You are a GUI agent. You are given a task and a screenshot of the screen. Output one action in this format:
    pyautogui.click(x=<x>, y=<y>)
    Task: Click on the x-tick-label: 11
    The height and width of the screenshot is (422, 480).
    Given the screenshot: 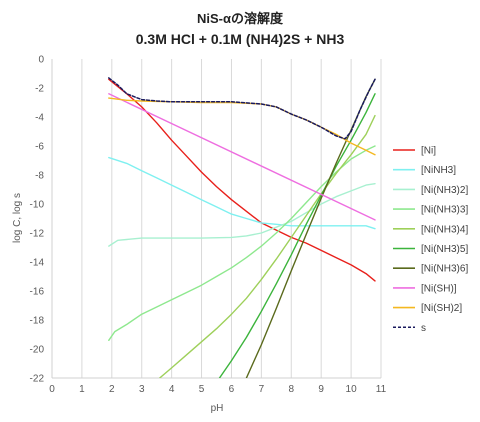 What is the action you would take?
    pyautogui.click(x=381, y=389)
    